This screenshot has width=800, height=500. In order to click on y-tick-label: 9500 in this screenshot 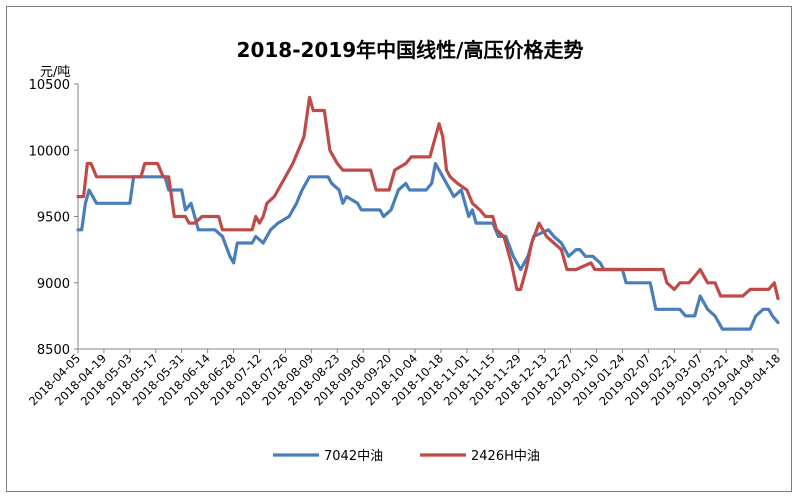, I will do `click(53, 218)`.